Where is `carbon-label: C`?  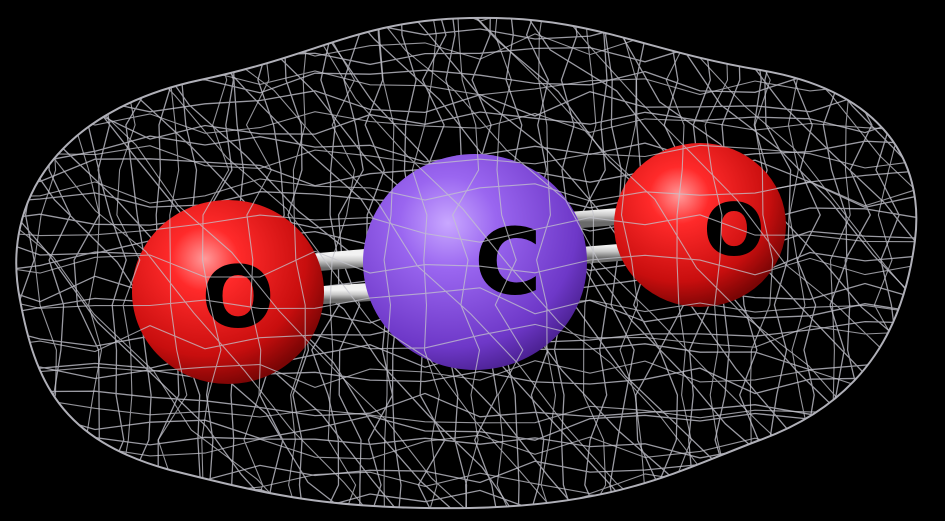 carbon-label: C is located at coordinates (508, 262).